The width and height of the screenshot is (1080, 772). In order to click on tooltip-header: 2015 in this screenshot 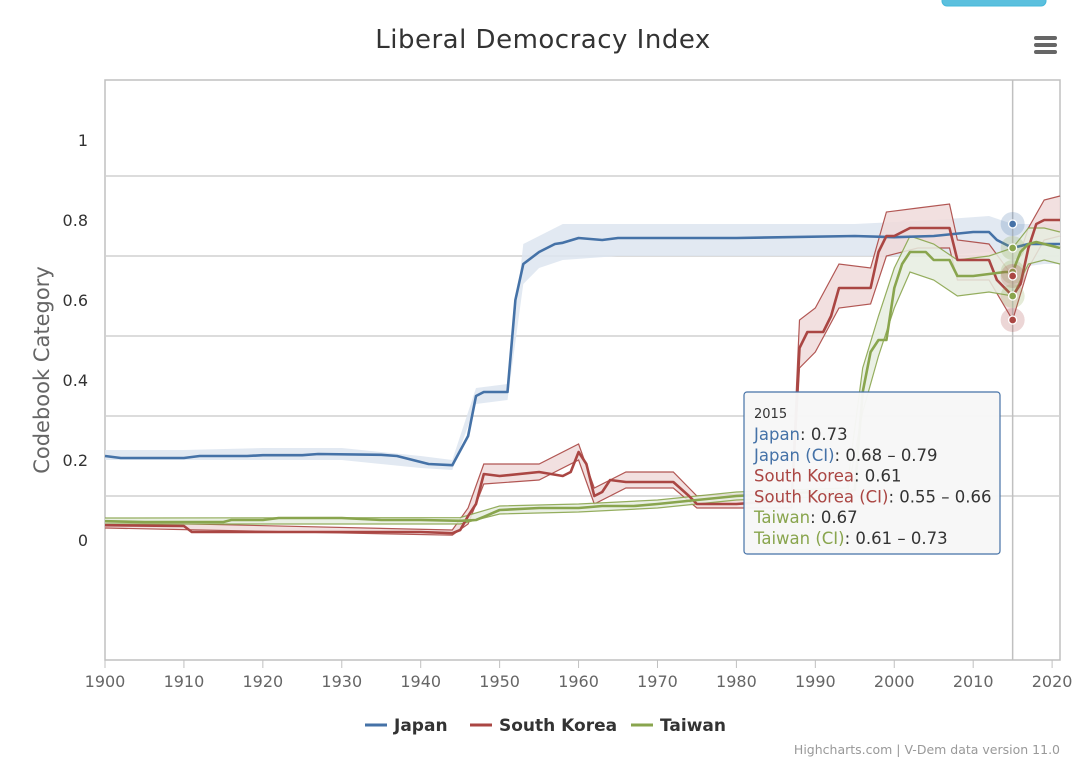, I will do `click(770, 414)`.